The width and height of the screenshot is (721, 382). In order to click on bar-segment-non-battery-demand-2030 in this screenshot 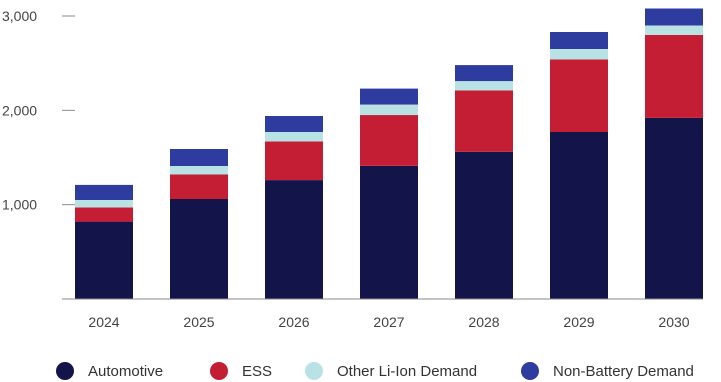, I will do `click(674, 17)`.